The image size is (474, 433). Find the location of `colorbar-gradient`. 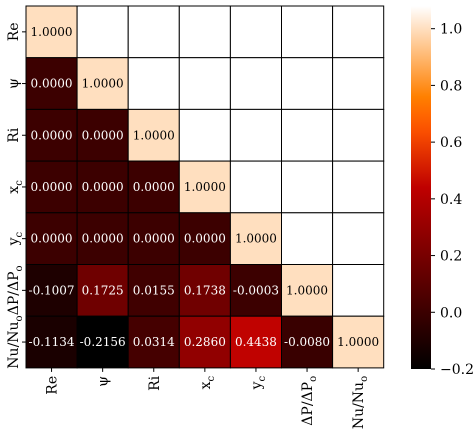

colorbar-gradient is located at coordinates (421, 187).